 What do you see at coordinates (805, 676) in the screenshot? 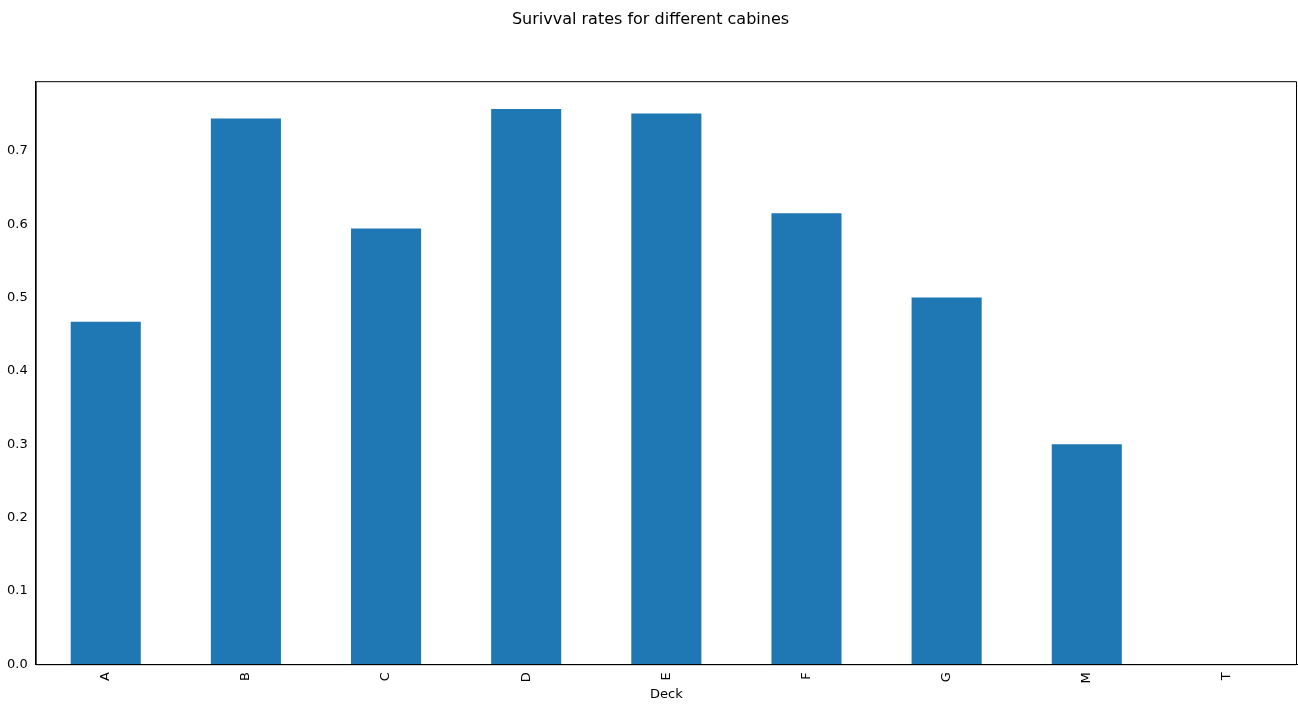
I see `x-tick-label: F` at bounding box center [805, 676].